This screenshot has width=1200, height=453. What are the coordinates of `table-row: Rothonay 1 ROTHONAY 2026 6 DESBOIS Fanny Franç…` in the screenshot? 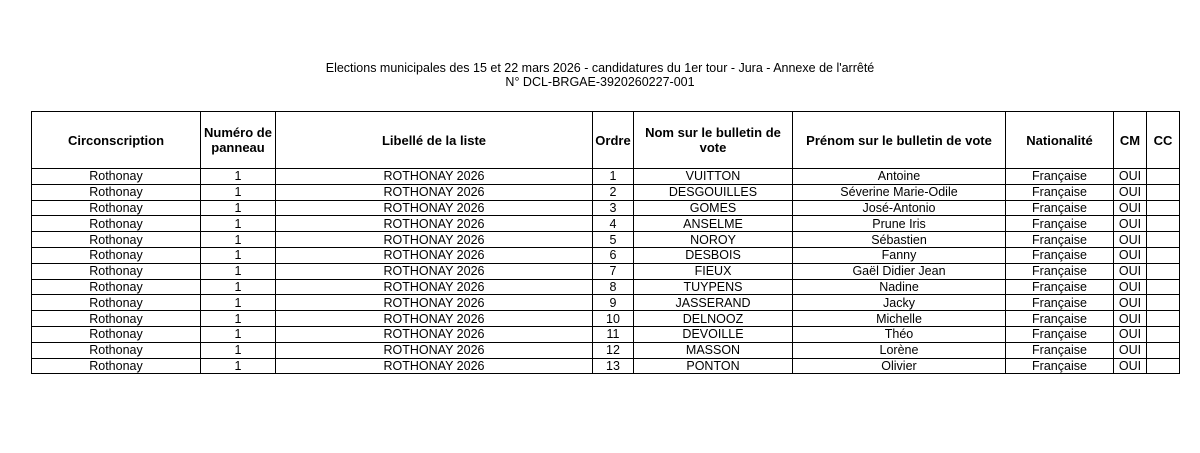 It's located at (605, 255).